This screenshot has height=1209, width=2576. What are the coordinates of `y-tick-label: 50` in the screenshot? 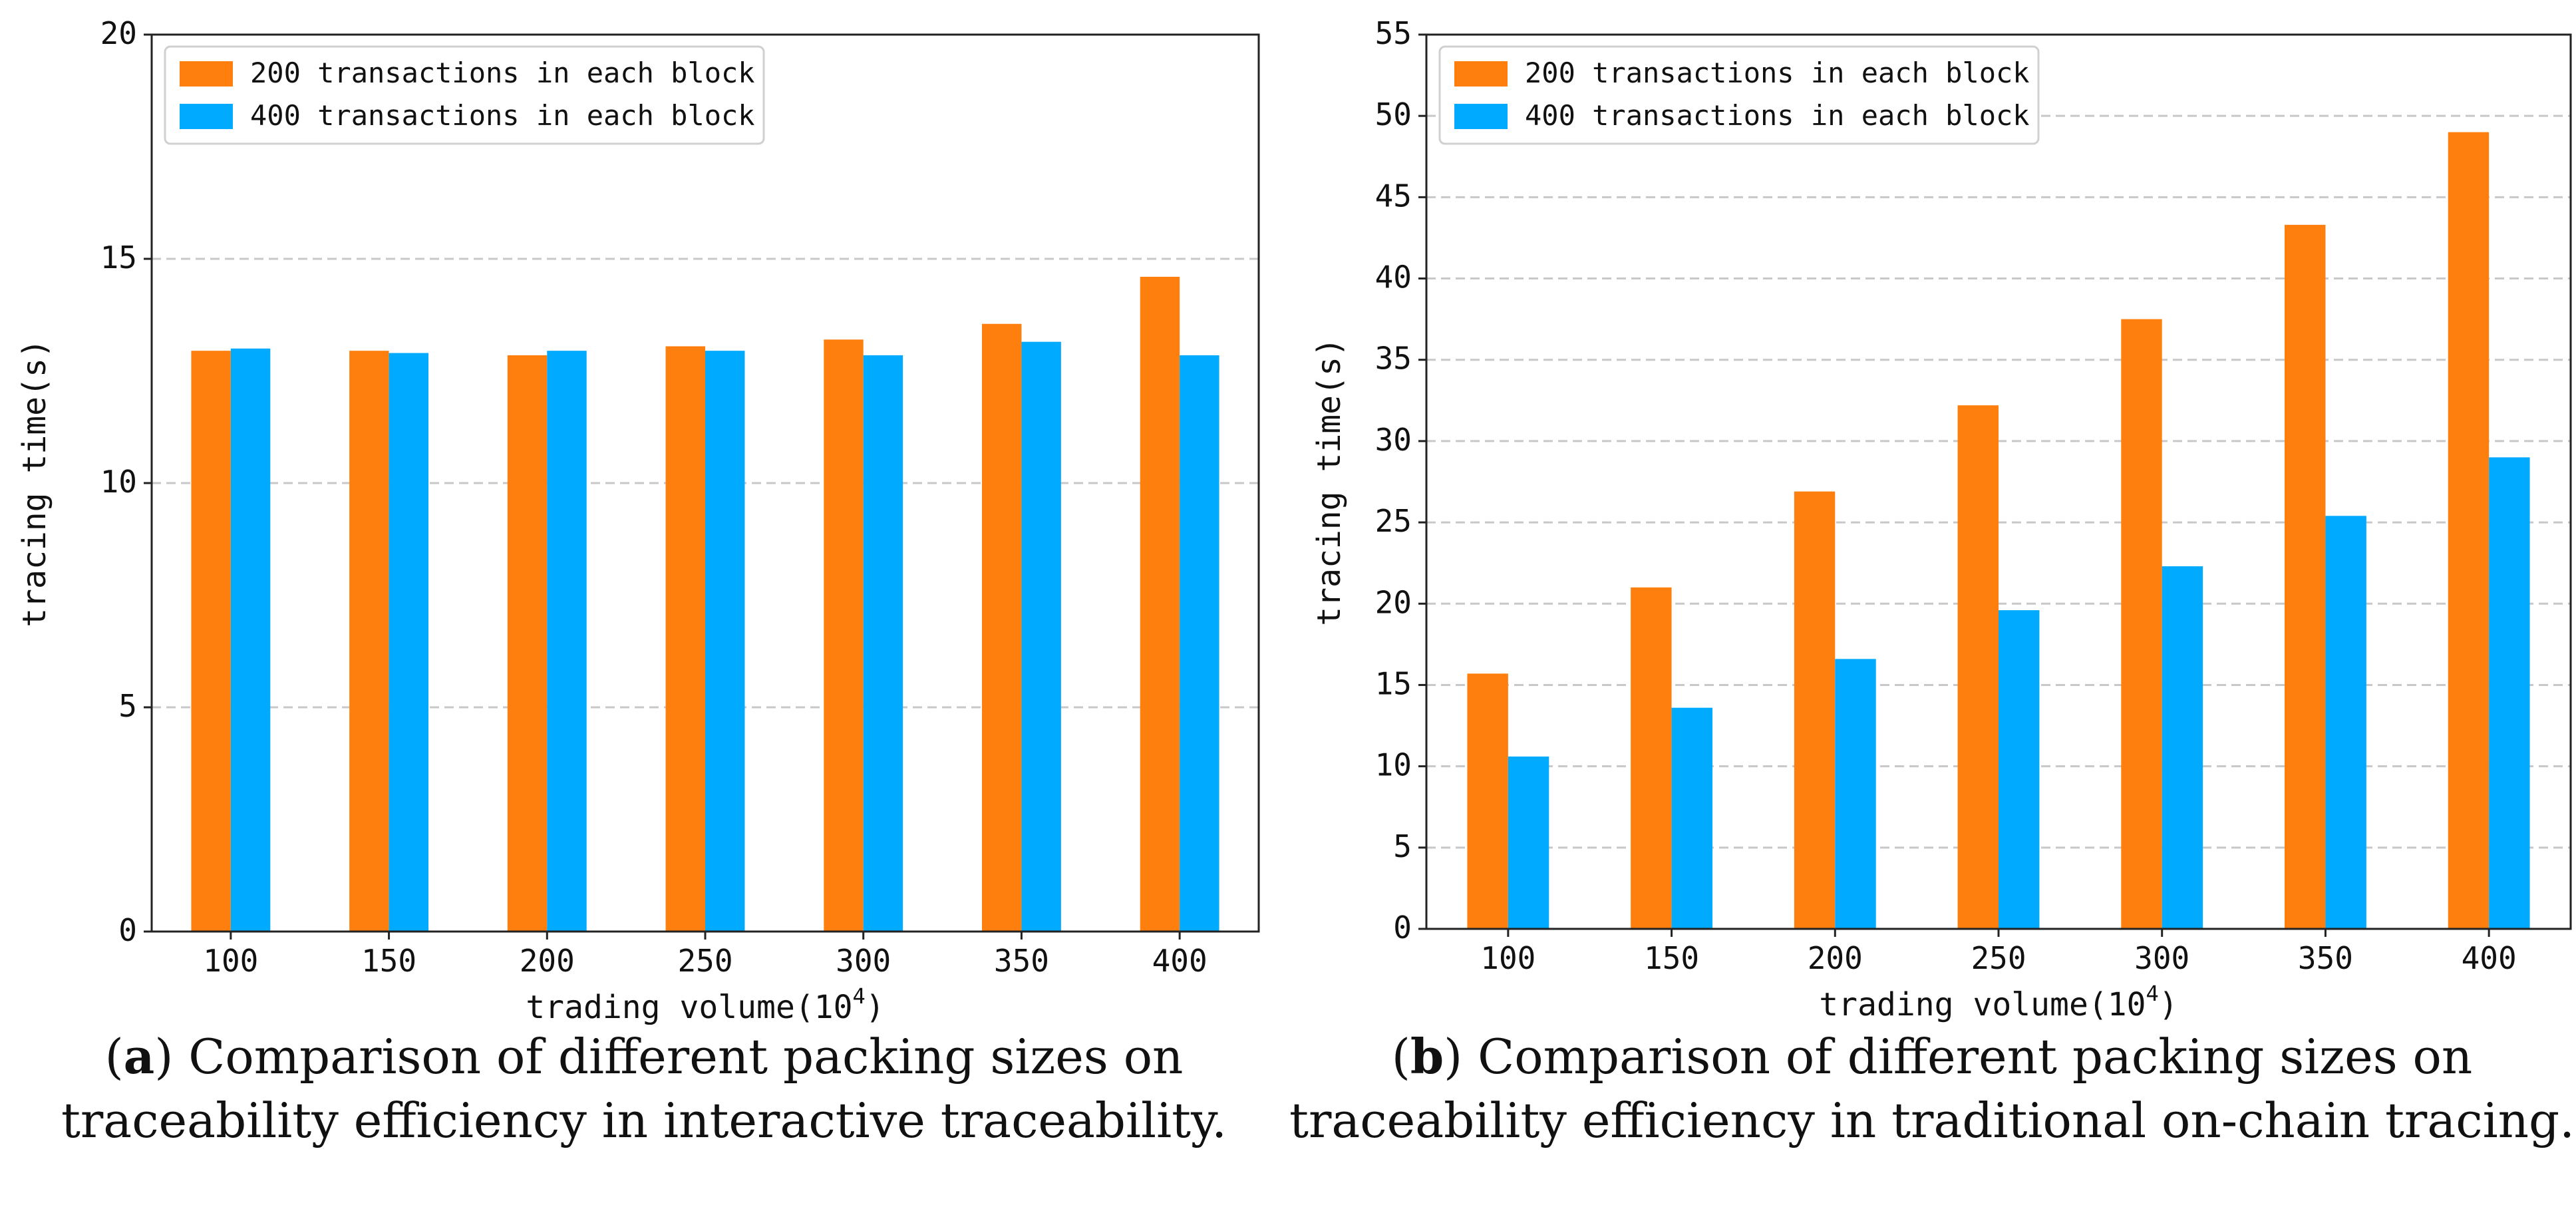 It's located at (1393, 114).